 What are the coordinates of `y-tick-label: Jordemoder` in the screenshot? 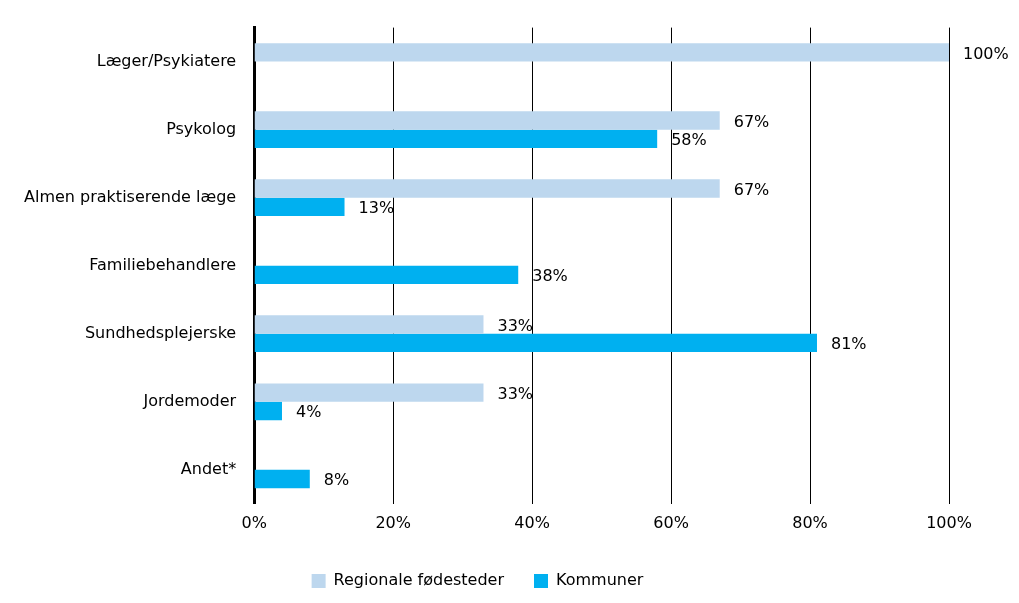 It's located at (189, 400).